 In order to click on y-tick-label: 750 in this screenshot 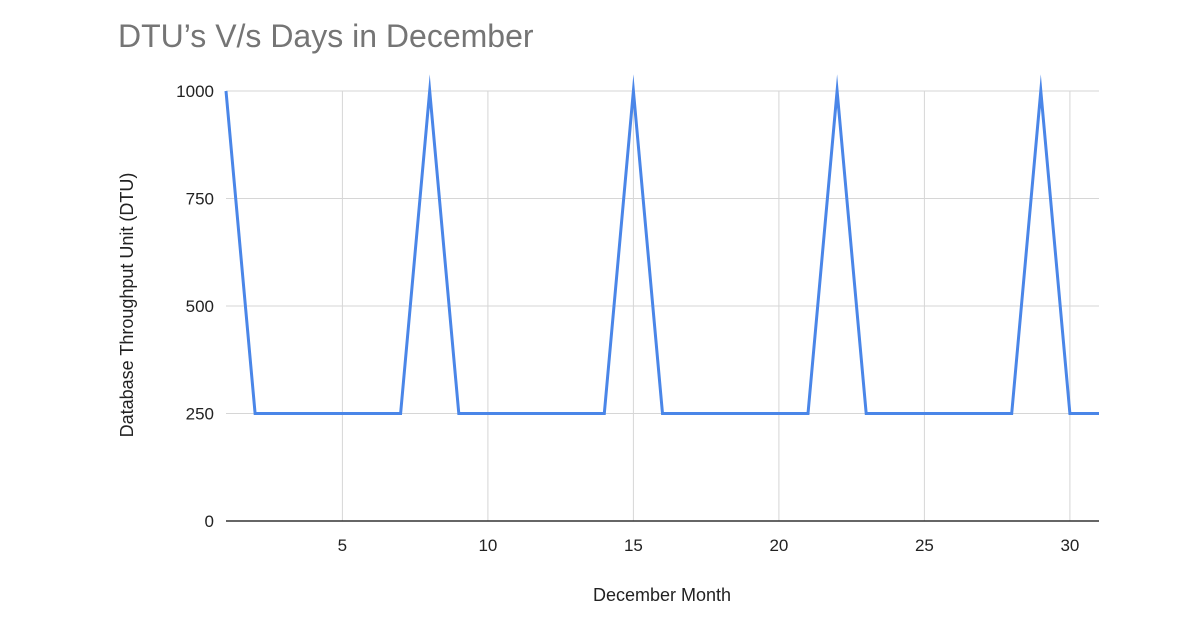, I will do `click(200, 199)`.